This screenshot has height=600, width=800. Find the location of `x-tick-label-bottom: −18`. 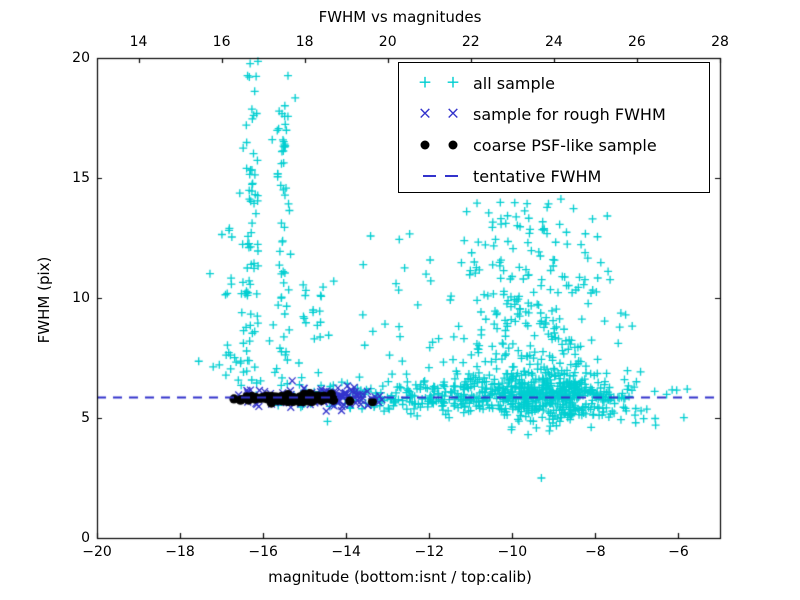

x-tick-label-bottom: −18 is located at coordinates (180, 552).